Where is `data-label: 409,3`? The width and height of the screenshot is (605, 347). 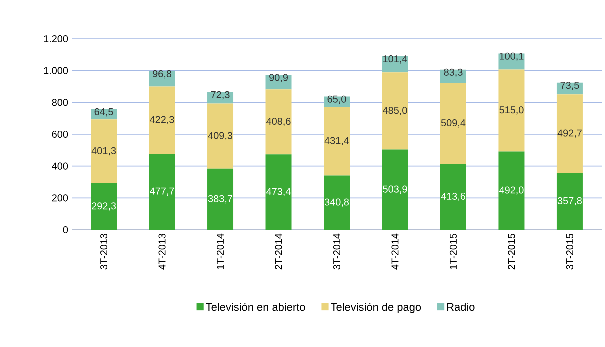
data-label: 409,3 is located at coordinates (220, 136).